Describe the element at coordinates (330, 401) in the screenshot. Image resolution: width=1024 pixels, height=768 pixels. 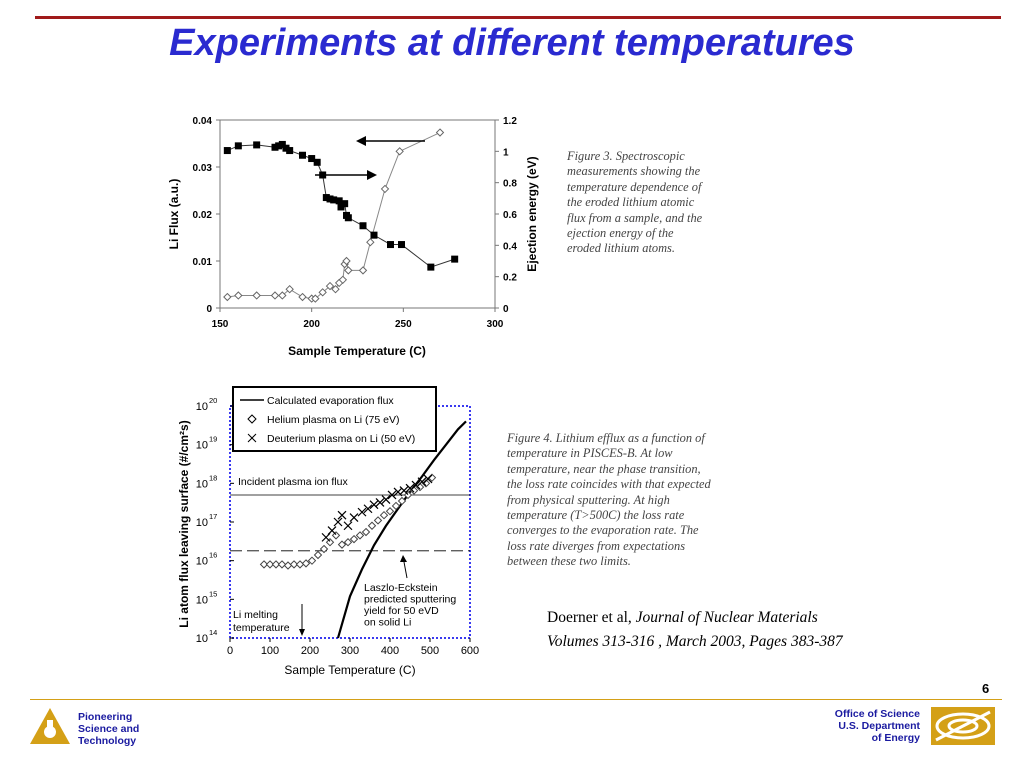
I see `legend-evaporation-label: Calculated evaporation flux` at that location.